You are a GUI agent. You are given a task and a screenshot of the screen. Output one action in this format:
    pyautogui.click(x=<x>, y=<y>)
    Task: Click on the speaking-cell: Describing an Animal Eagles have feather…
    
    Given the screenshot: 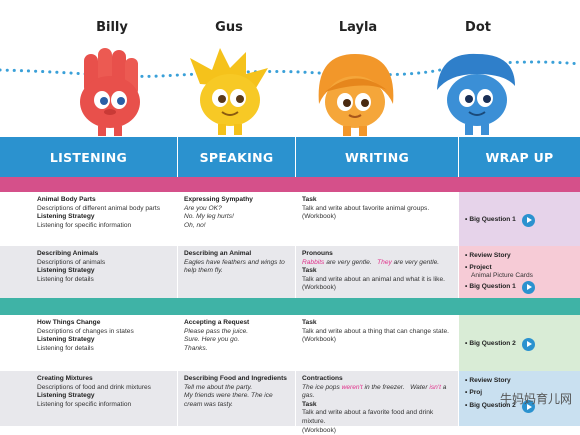 What is the action you would take?
    pyautogui.click(x=237, y=272)
    